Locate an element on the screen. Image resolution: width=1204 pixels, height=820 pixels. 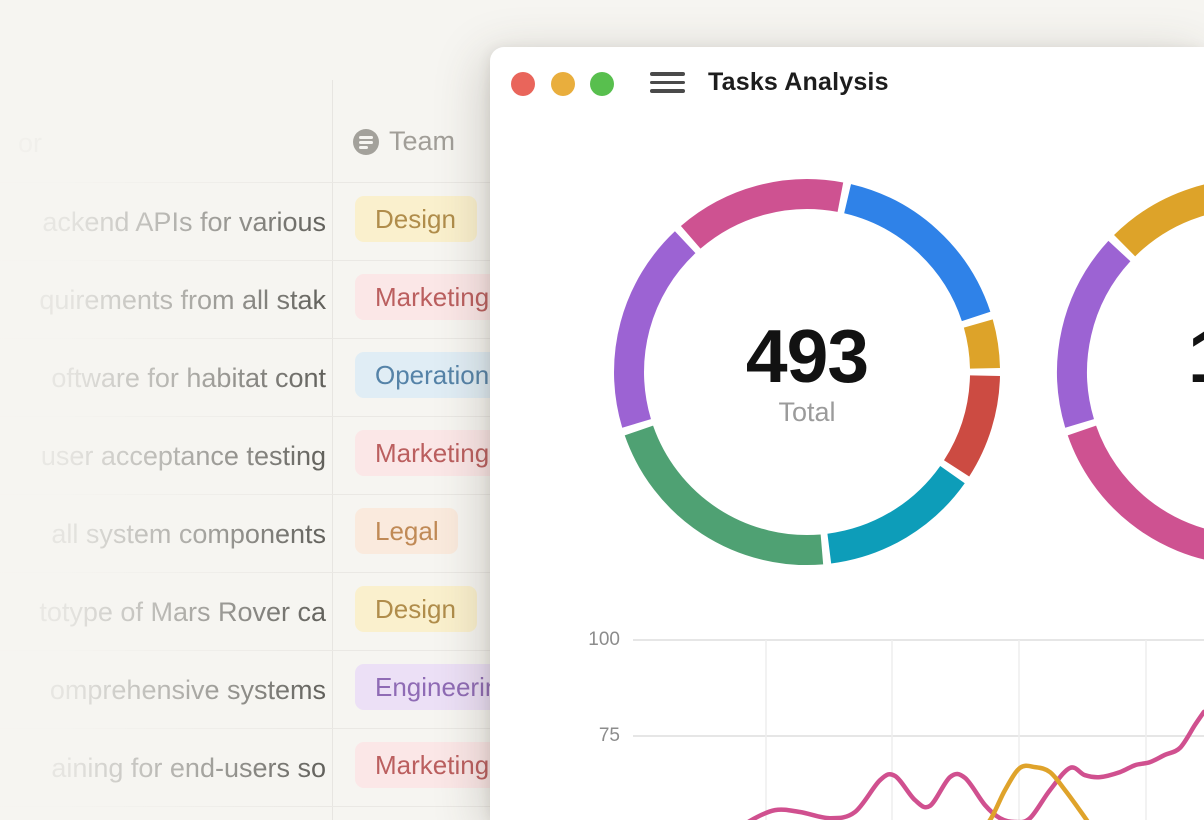
close-window-button is located at coordinates (523, 84).